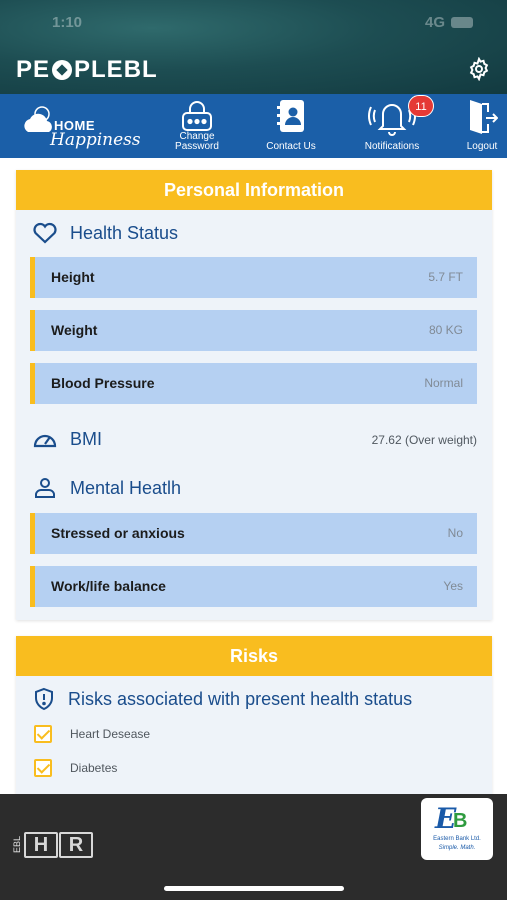  What do you see at coordinates (434, 22) in the screenshot?
I see `network-indicator: 4G` at bounding box center [434, 22].